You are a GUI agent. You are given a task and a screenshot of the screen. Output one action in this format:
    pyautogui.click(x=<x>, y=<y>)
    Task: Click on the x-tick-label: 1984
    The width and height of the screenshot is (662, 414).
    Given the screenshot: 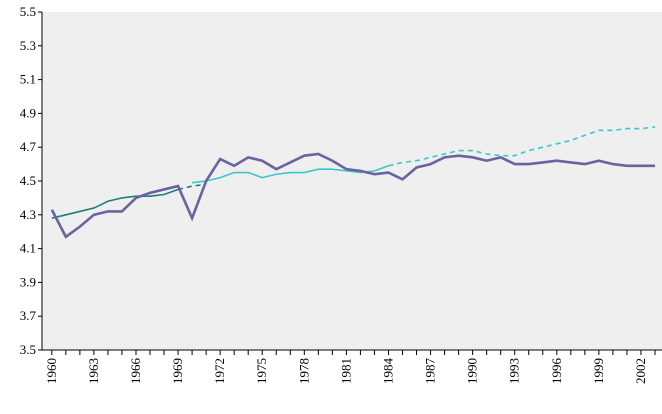 What is the action you would take?
    pyautogui.click(x=387, y=371)
    